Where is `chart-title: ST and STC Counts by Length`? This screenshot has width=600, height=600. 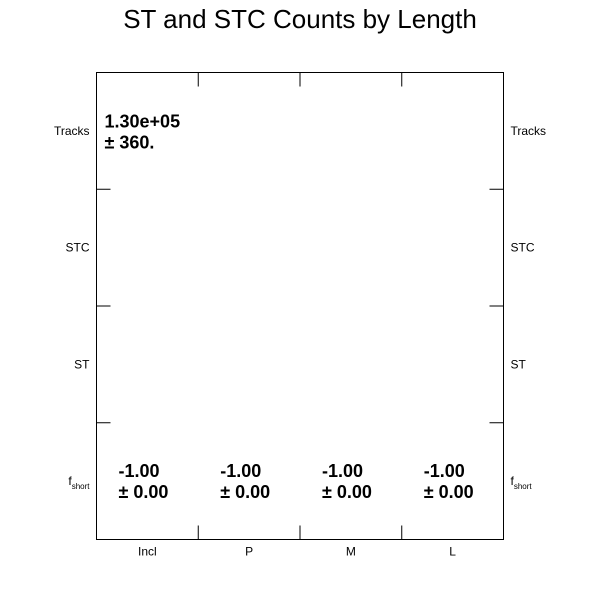
chart-title: ST and STC Counts by Length is located at coordinates (300, 19).